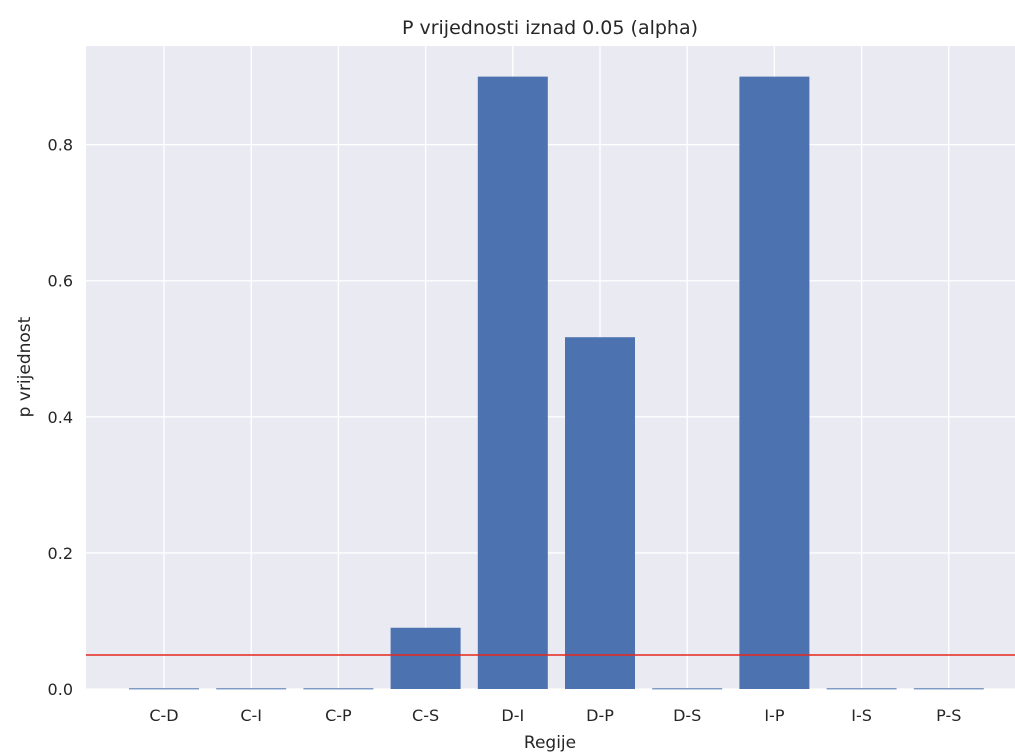 The height and width of the screenshot is (754, 1015). I want to click on x-axis-label: Regije, so click(550, 743).